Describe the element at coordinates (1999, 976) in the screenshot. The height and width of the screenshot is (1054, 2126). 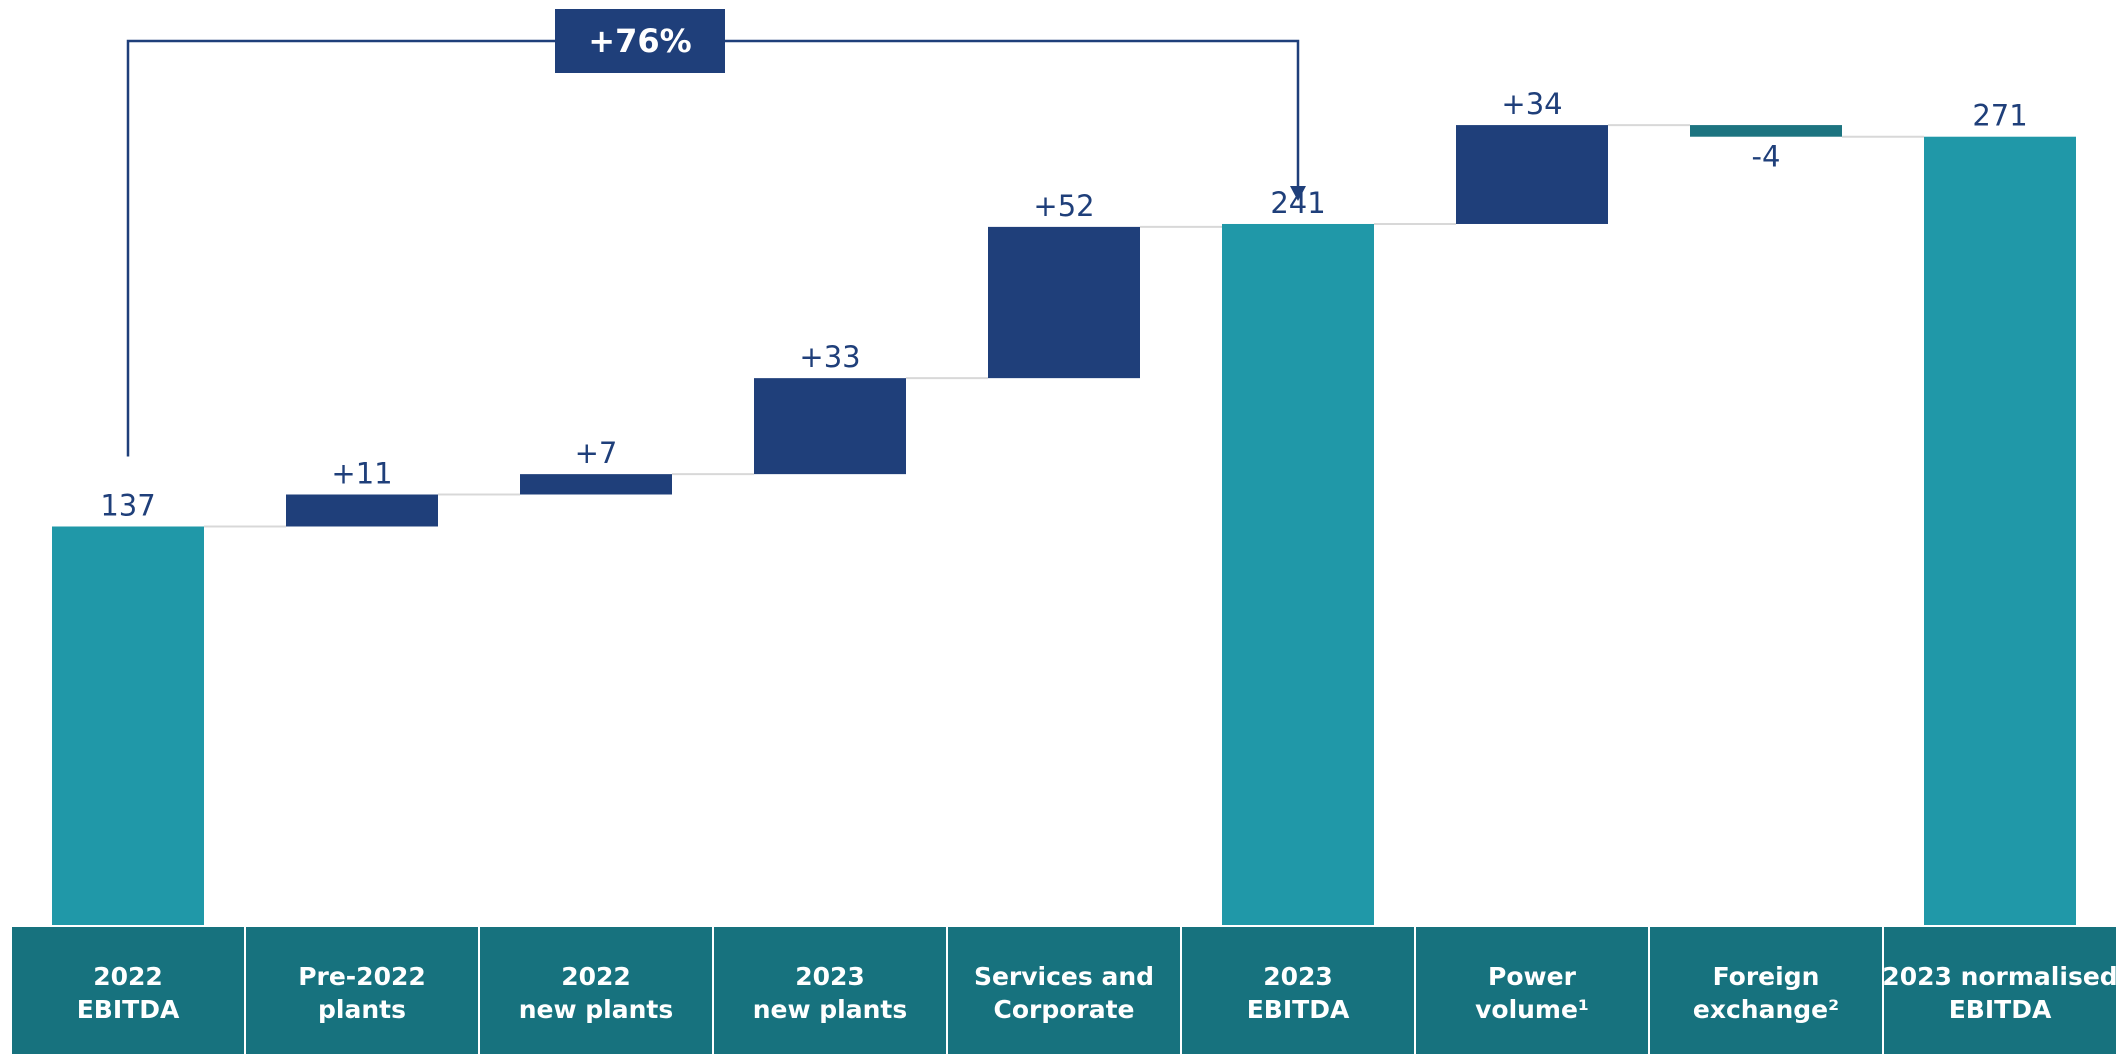
I see `x-tick-label-line: 2023 normalised` at that location.